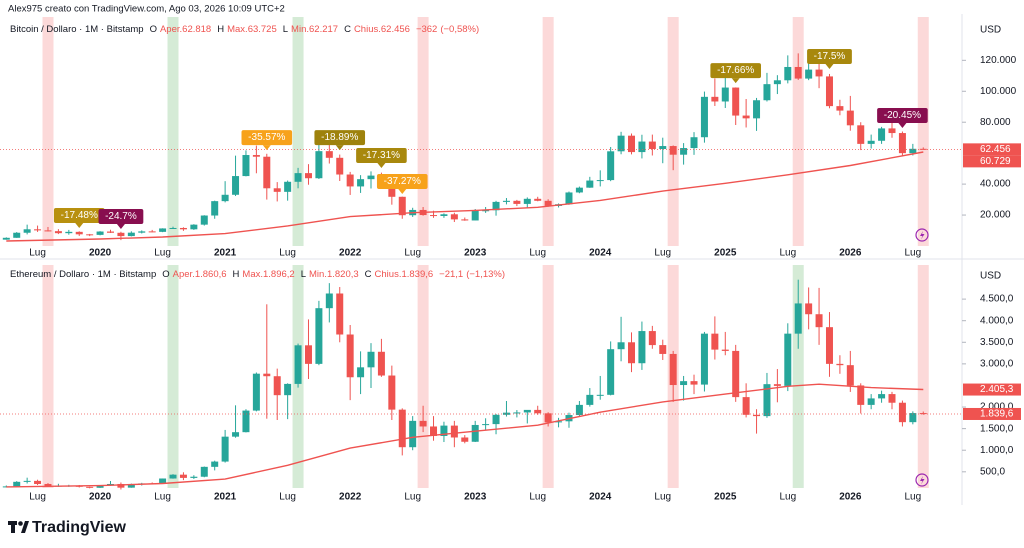 The height and width of the screenshot is (548, 1024). Describe the element at coordinates (343, 274) in the screenshot. I see `legend-value: 1.820,3` at that location.